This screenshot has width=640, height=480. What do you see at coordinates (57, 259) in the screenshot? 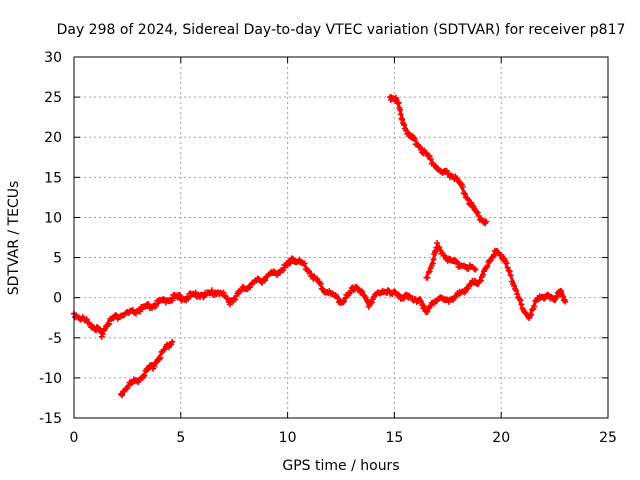
I see `y-tick-label: 5` at bounding box center [57, 259].